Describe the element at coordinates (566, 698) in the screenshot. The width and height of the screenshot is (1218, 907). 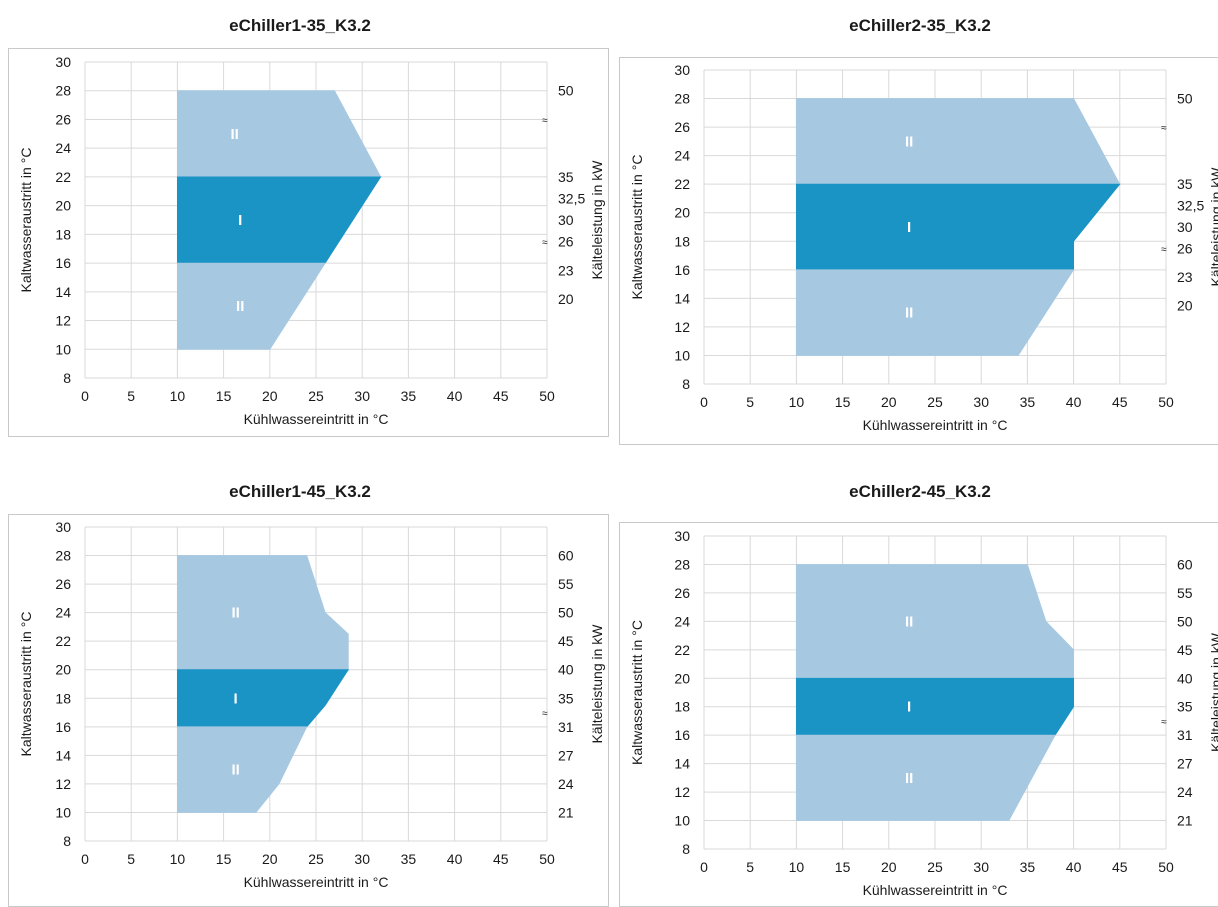
I see `right-tick-label: 35` at that location.